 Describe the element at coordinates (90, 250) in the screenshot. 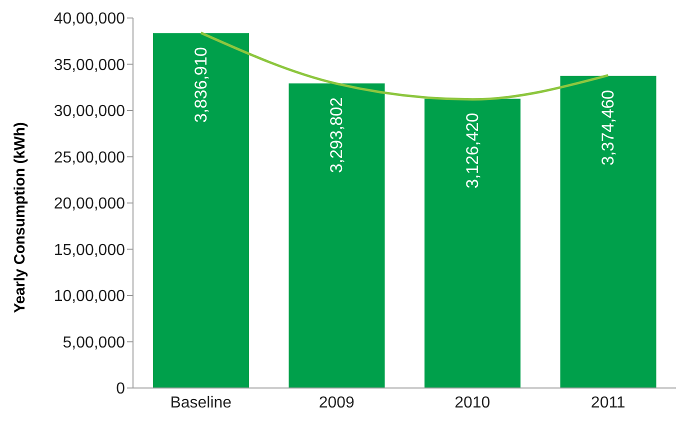

I see `y-tick-label: 15,00,000` at that location.